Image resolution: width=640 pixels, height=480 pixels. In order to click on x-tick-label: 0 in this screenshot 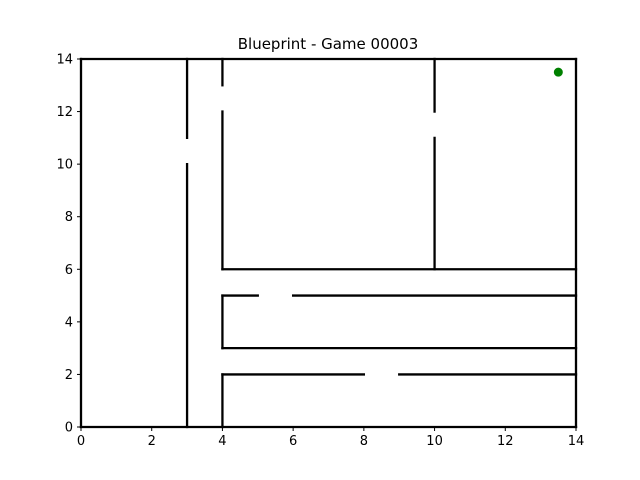, I will do `click(81, 441)`.